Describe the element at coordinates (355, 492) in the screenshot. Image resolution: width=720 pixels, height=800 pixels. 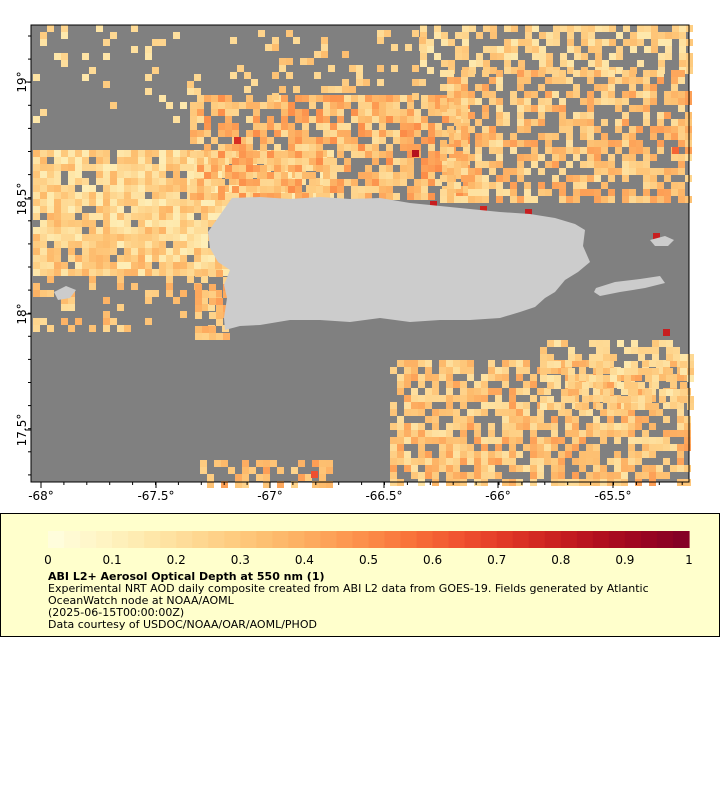
I see `x-axis: -68° -67.5° -67° -66.5° -66° -65.5°` at that location.